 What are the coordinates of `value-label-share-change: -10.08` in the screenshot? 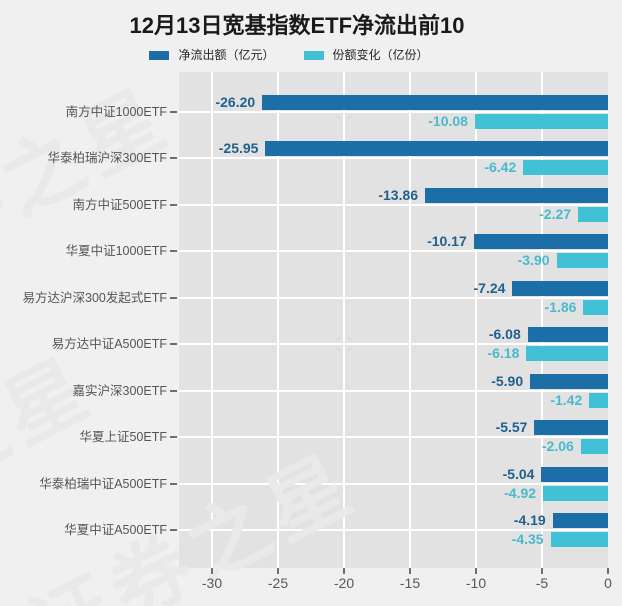 It's located at (448, 121).